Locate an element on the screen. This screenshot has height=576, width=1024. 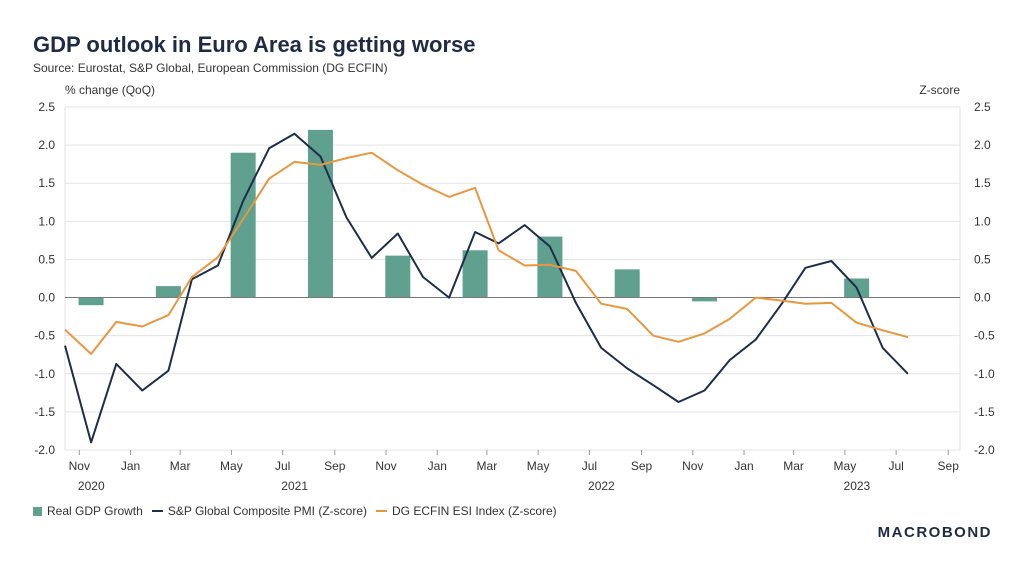
x-year-label: 2022 is located at coordinates (601, 486).